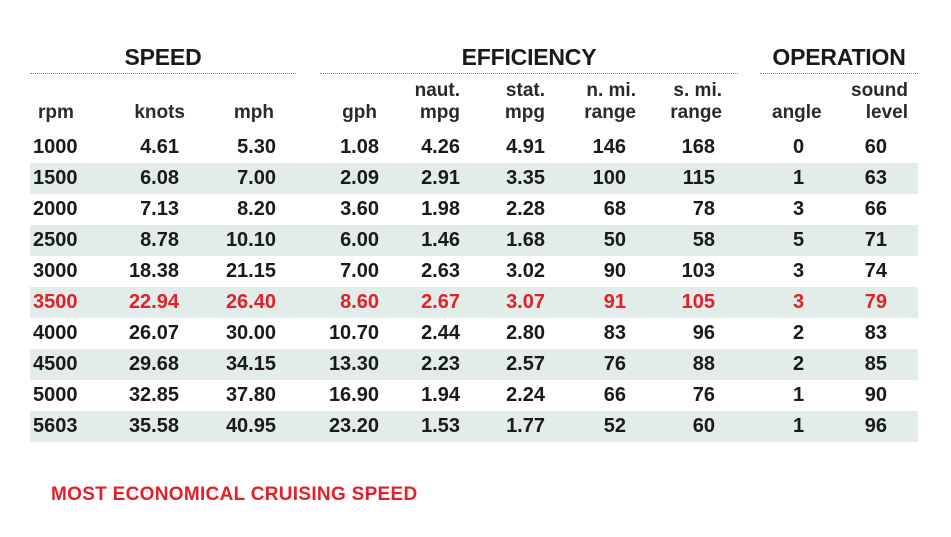 Image resolution: width=951 pixels, height=537 pixels. What do you see at coordinates (875, 147) in the screenshot?
I see `cell-sound-level: 60` at bounding box center [875, 147].